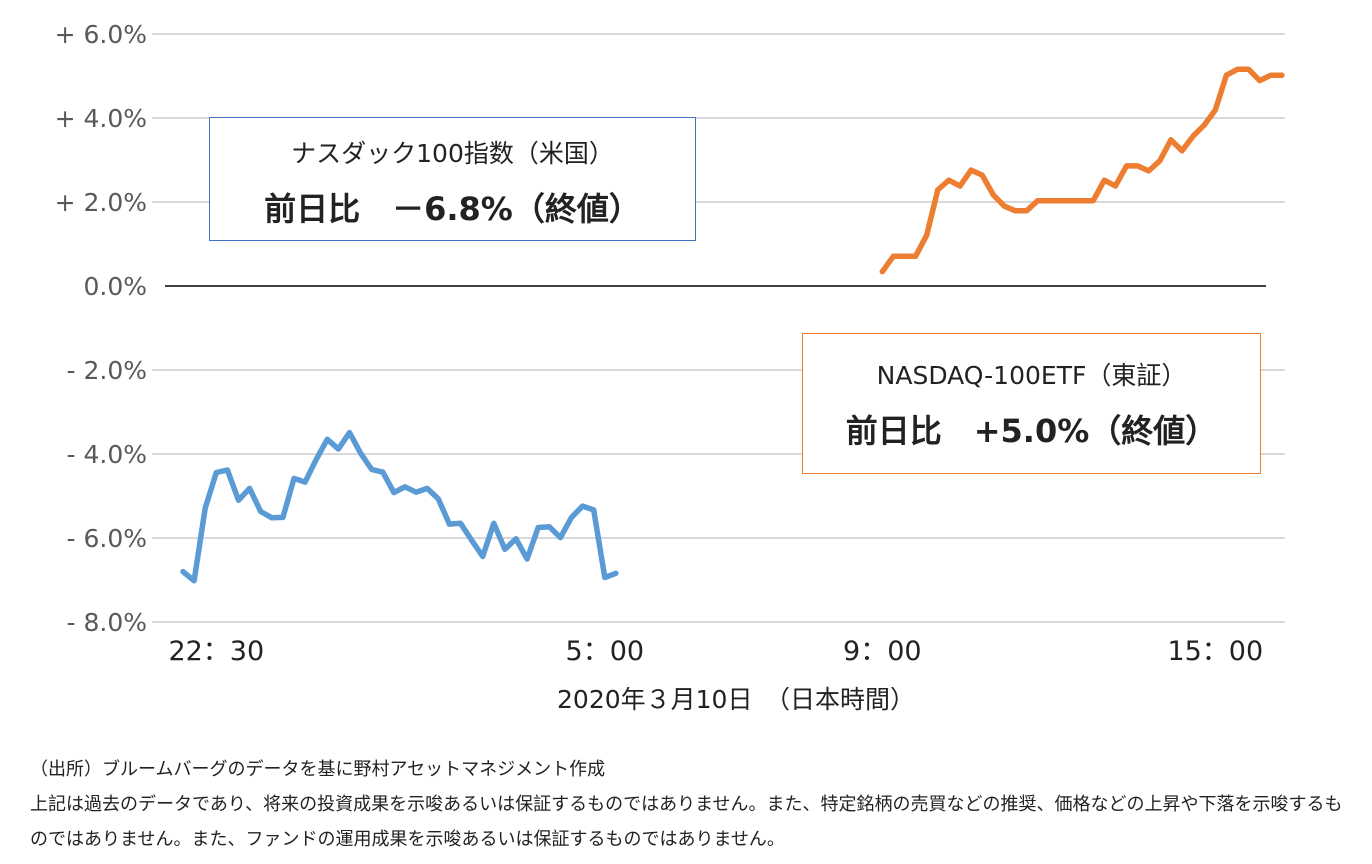  Describe the element at coordinates (882, 651) in the screenshot. I see `x-tick-label: 9：00` at that location.